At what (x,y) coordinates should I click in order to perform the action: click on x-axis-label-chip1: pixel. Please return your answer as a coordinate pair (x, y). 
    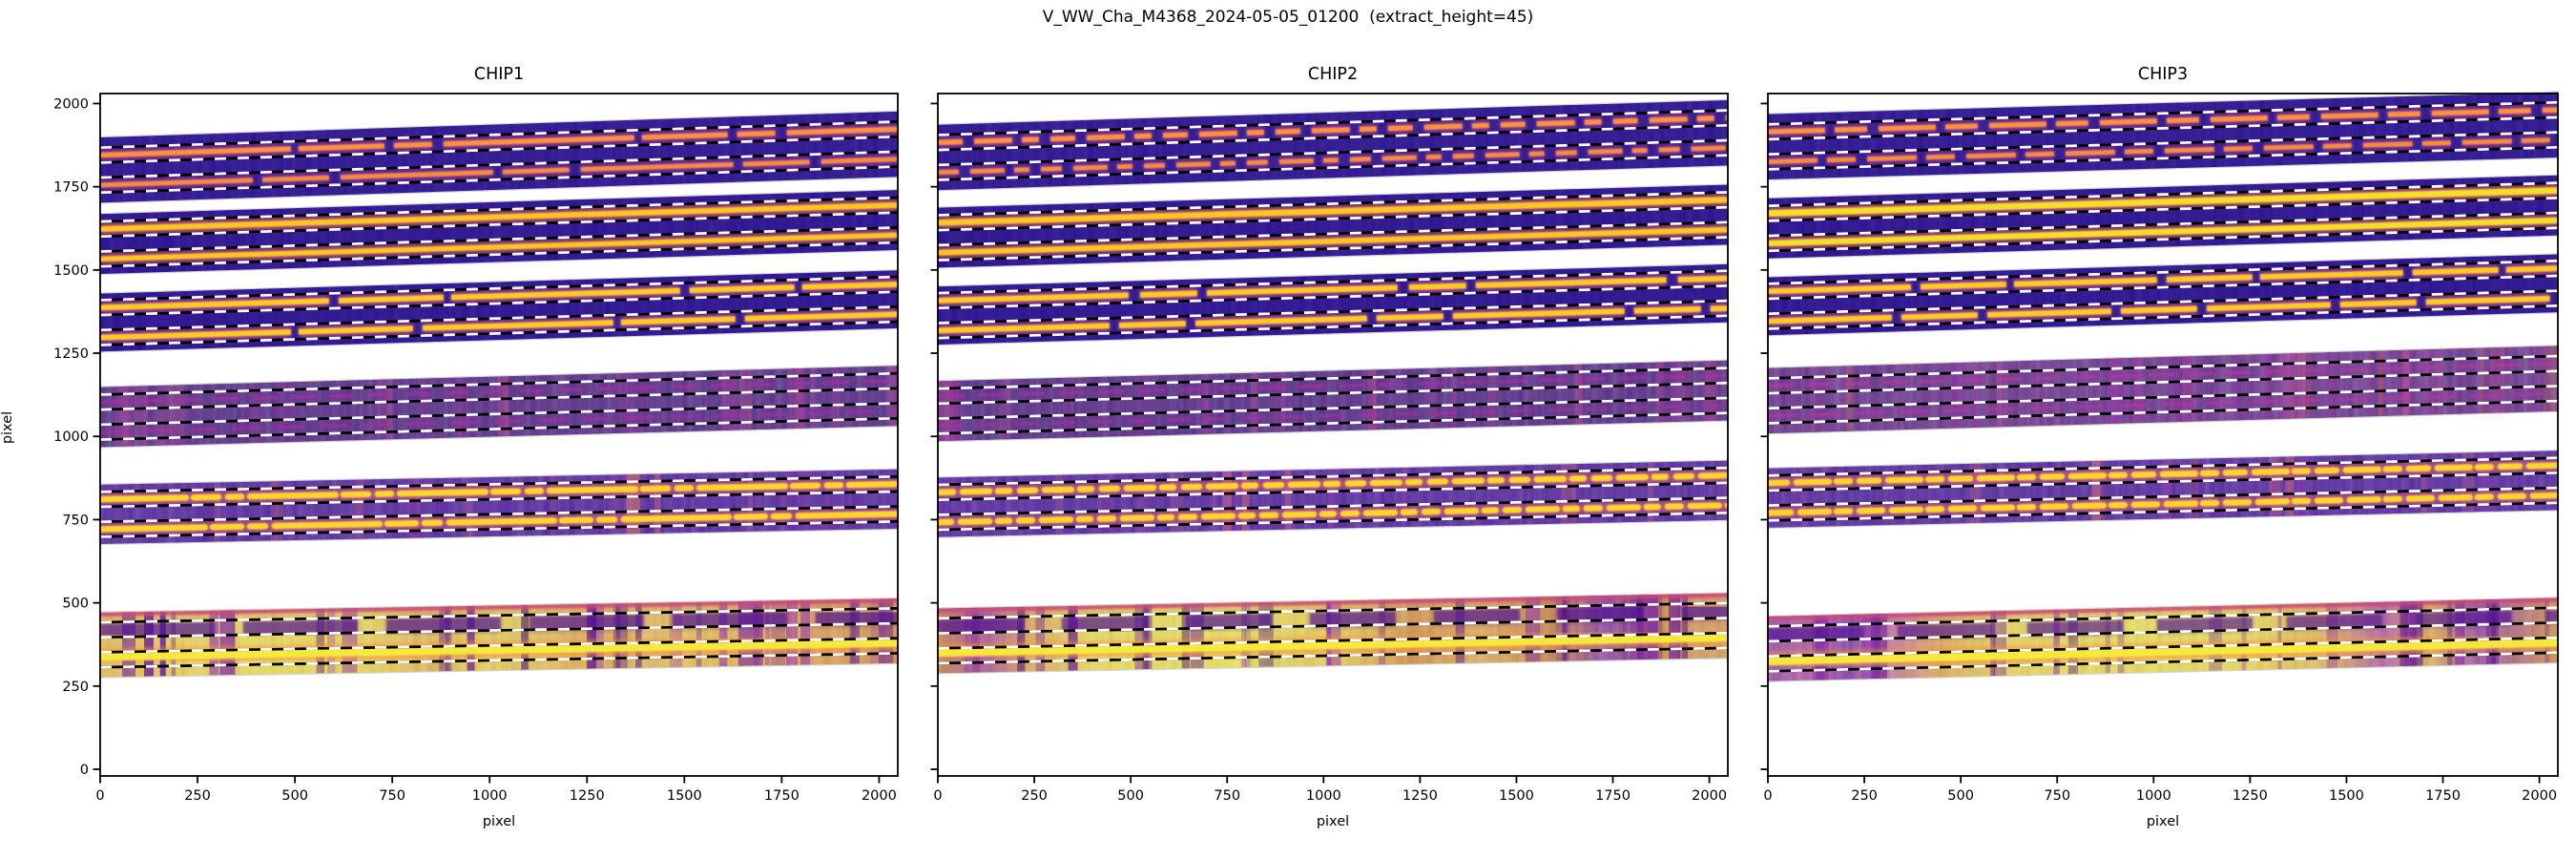
    Looking at the image, I should click on (499, 821).